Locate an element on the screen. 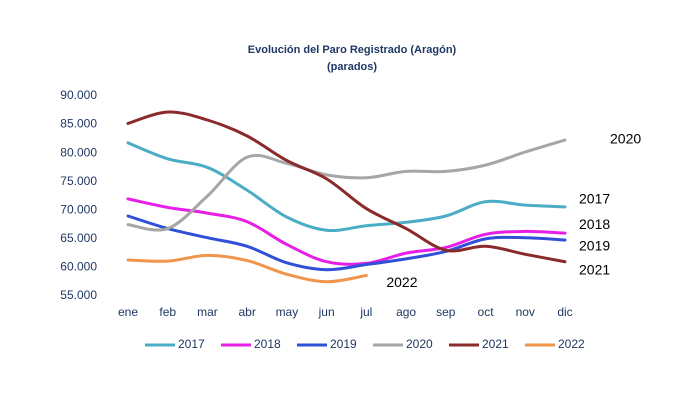  x-tick-label: ene is located at coordinates (128, 312).